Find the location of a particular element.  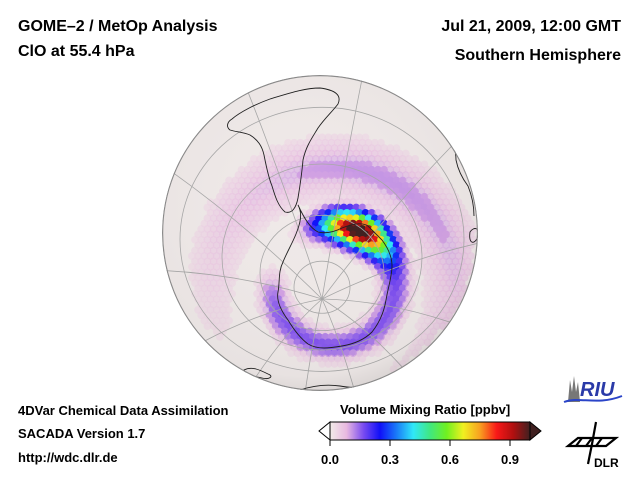

datetime-label: Jul 21, 2009, 12:00 GMT is located at coordinates (531, 26).